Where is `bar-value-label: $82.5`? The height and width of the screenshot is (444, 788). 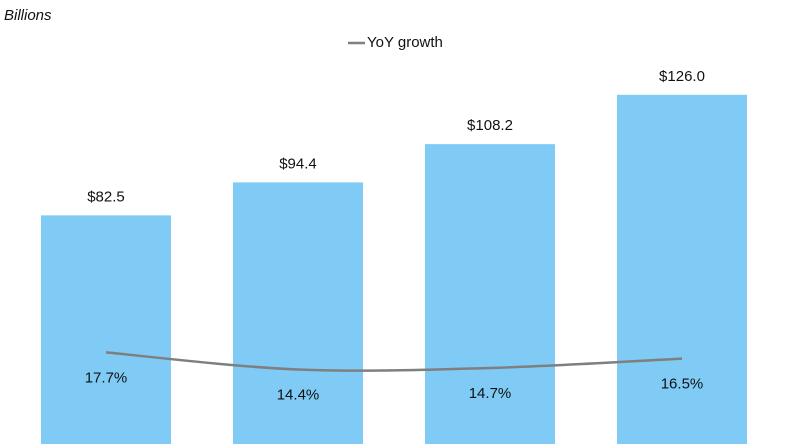 bar-value-label: $82.5 is located at coordinates (106, 196).